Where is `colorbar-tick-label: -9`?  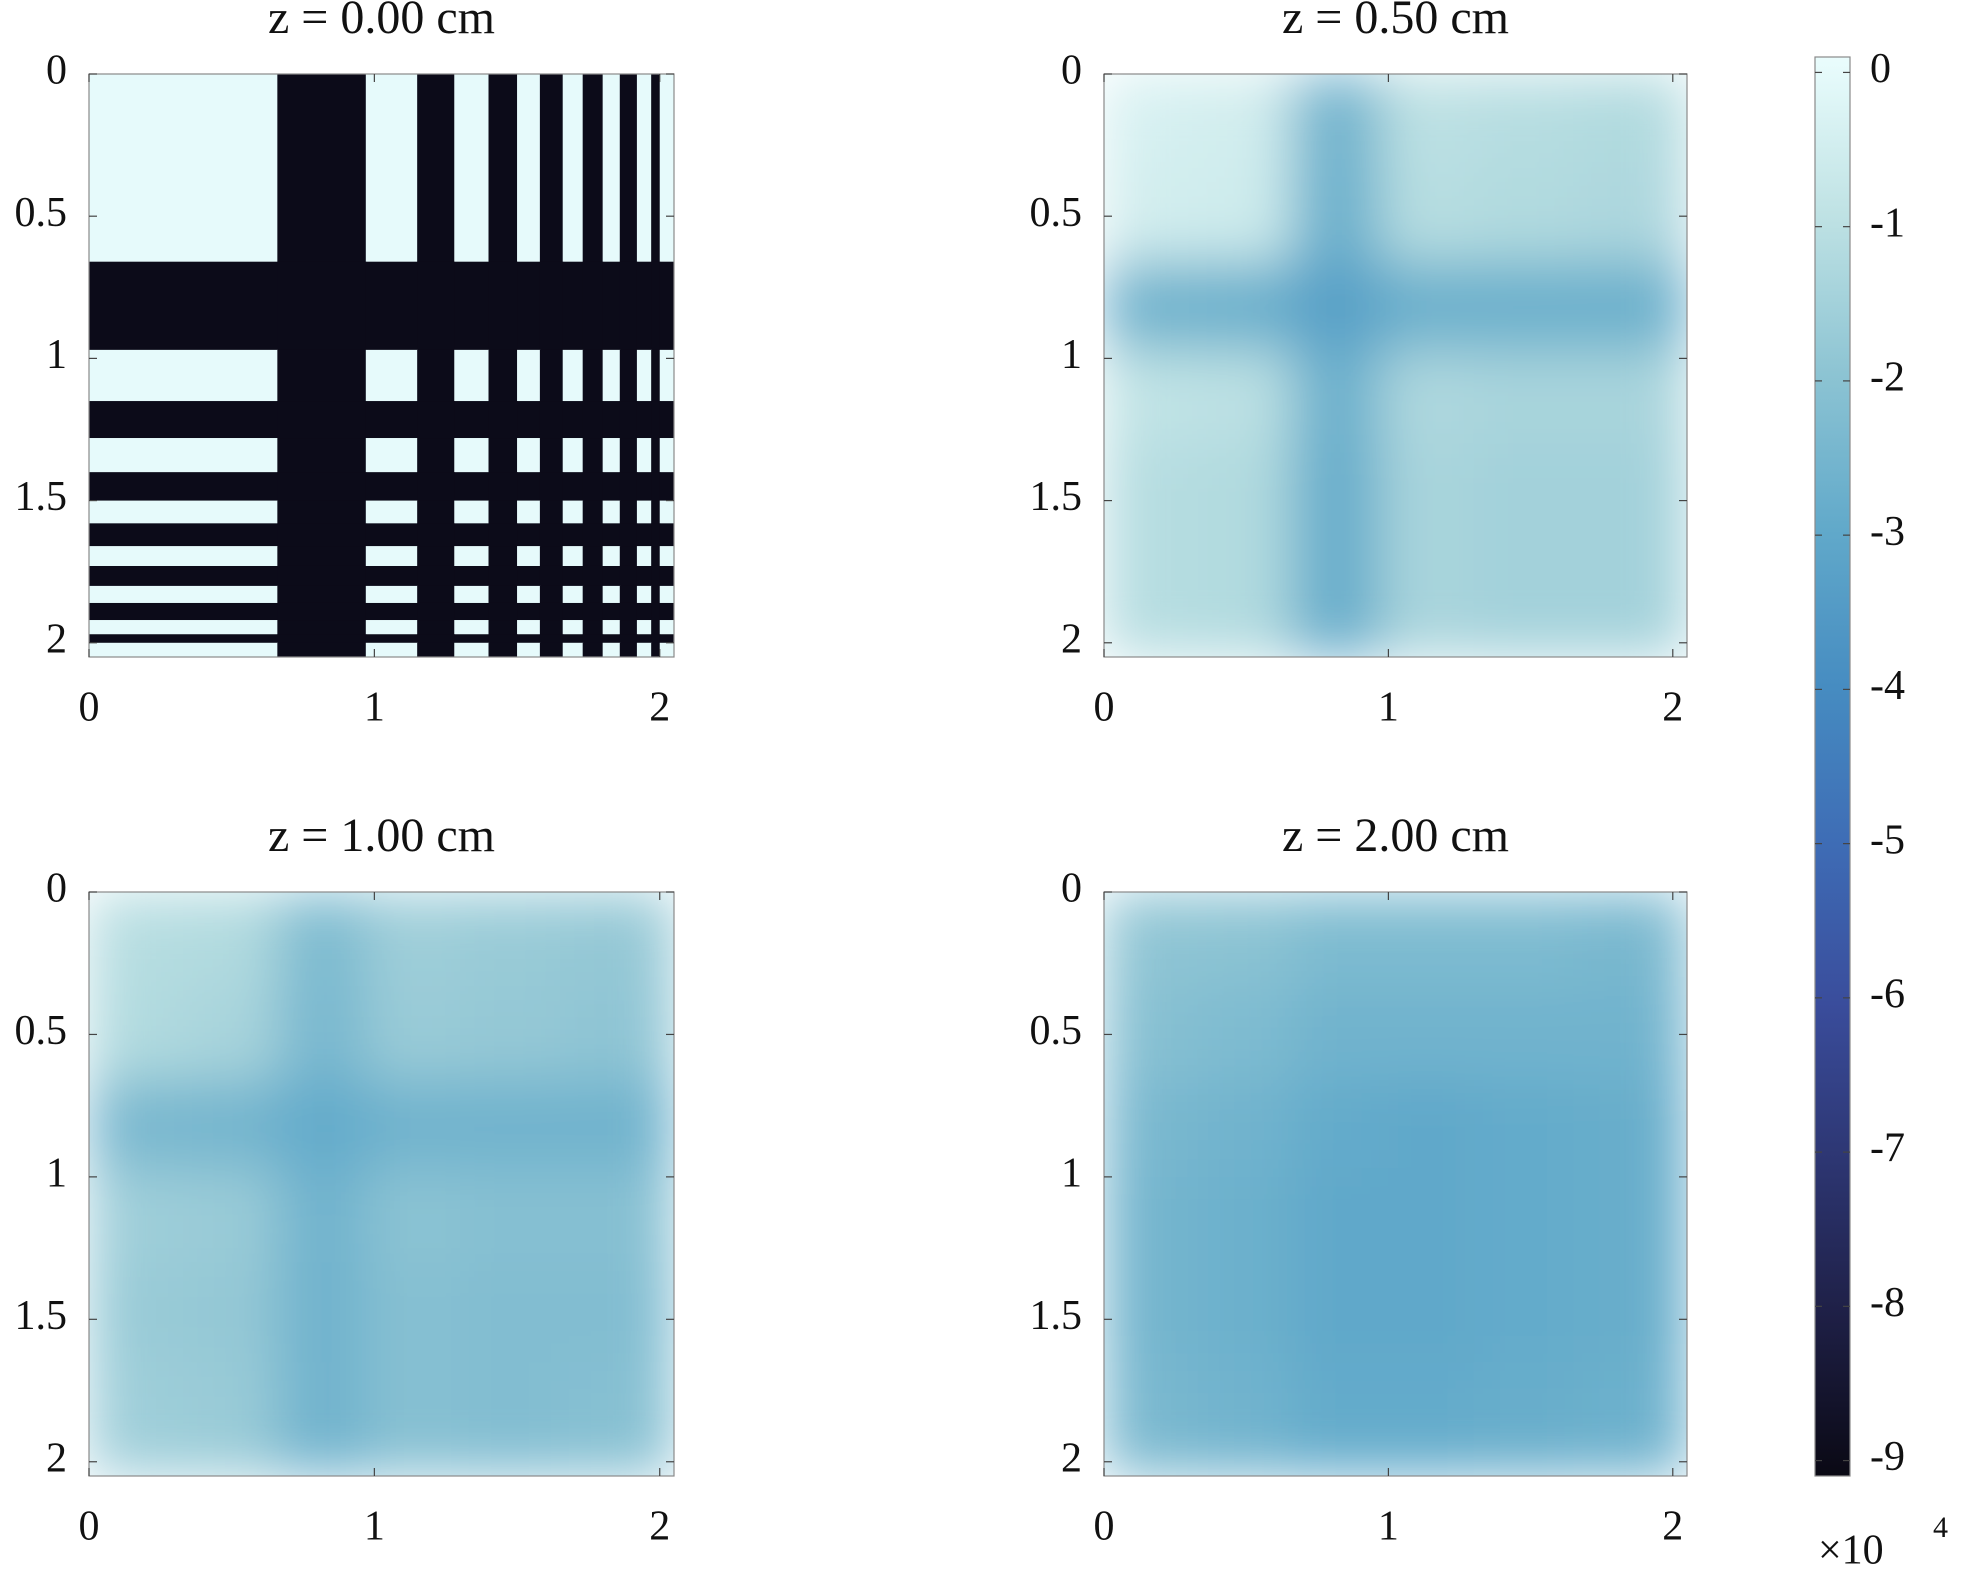
colorbar-tick-label: -9 is located at coordinates (1887, 1457).